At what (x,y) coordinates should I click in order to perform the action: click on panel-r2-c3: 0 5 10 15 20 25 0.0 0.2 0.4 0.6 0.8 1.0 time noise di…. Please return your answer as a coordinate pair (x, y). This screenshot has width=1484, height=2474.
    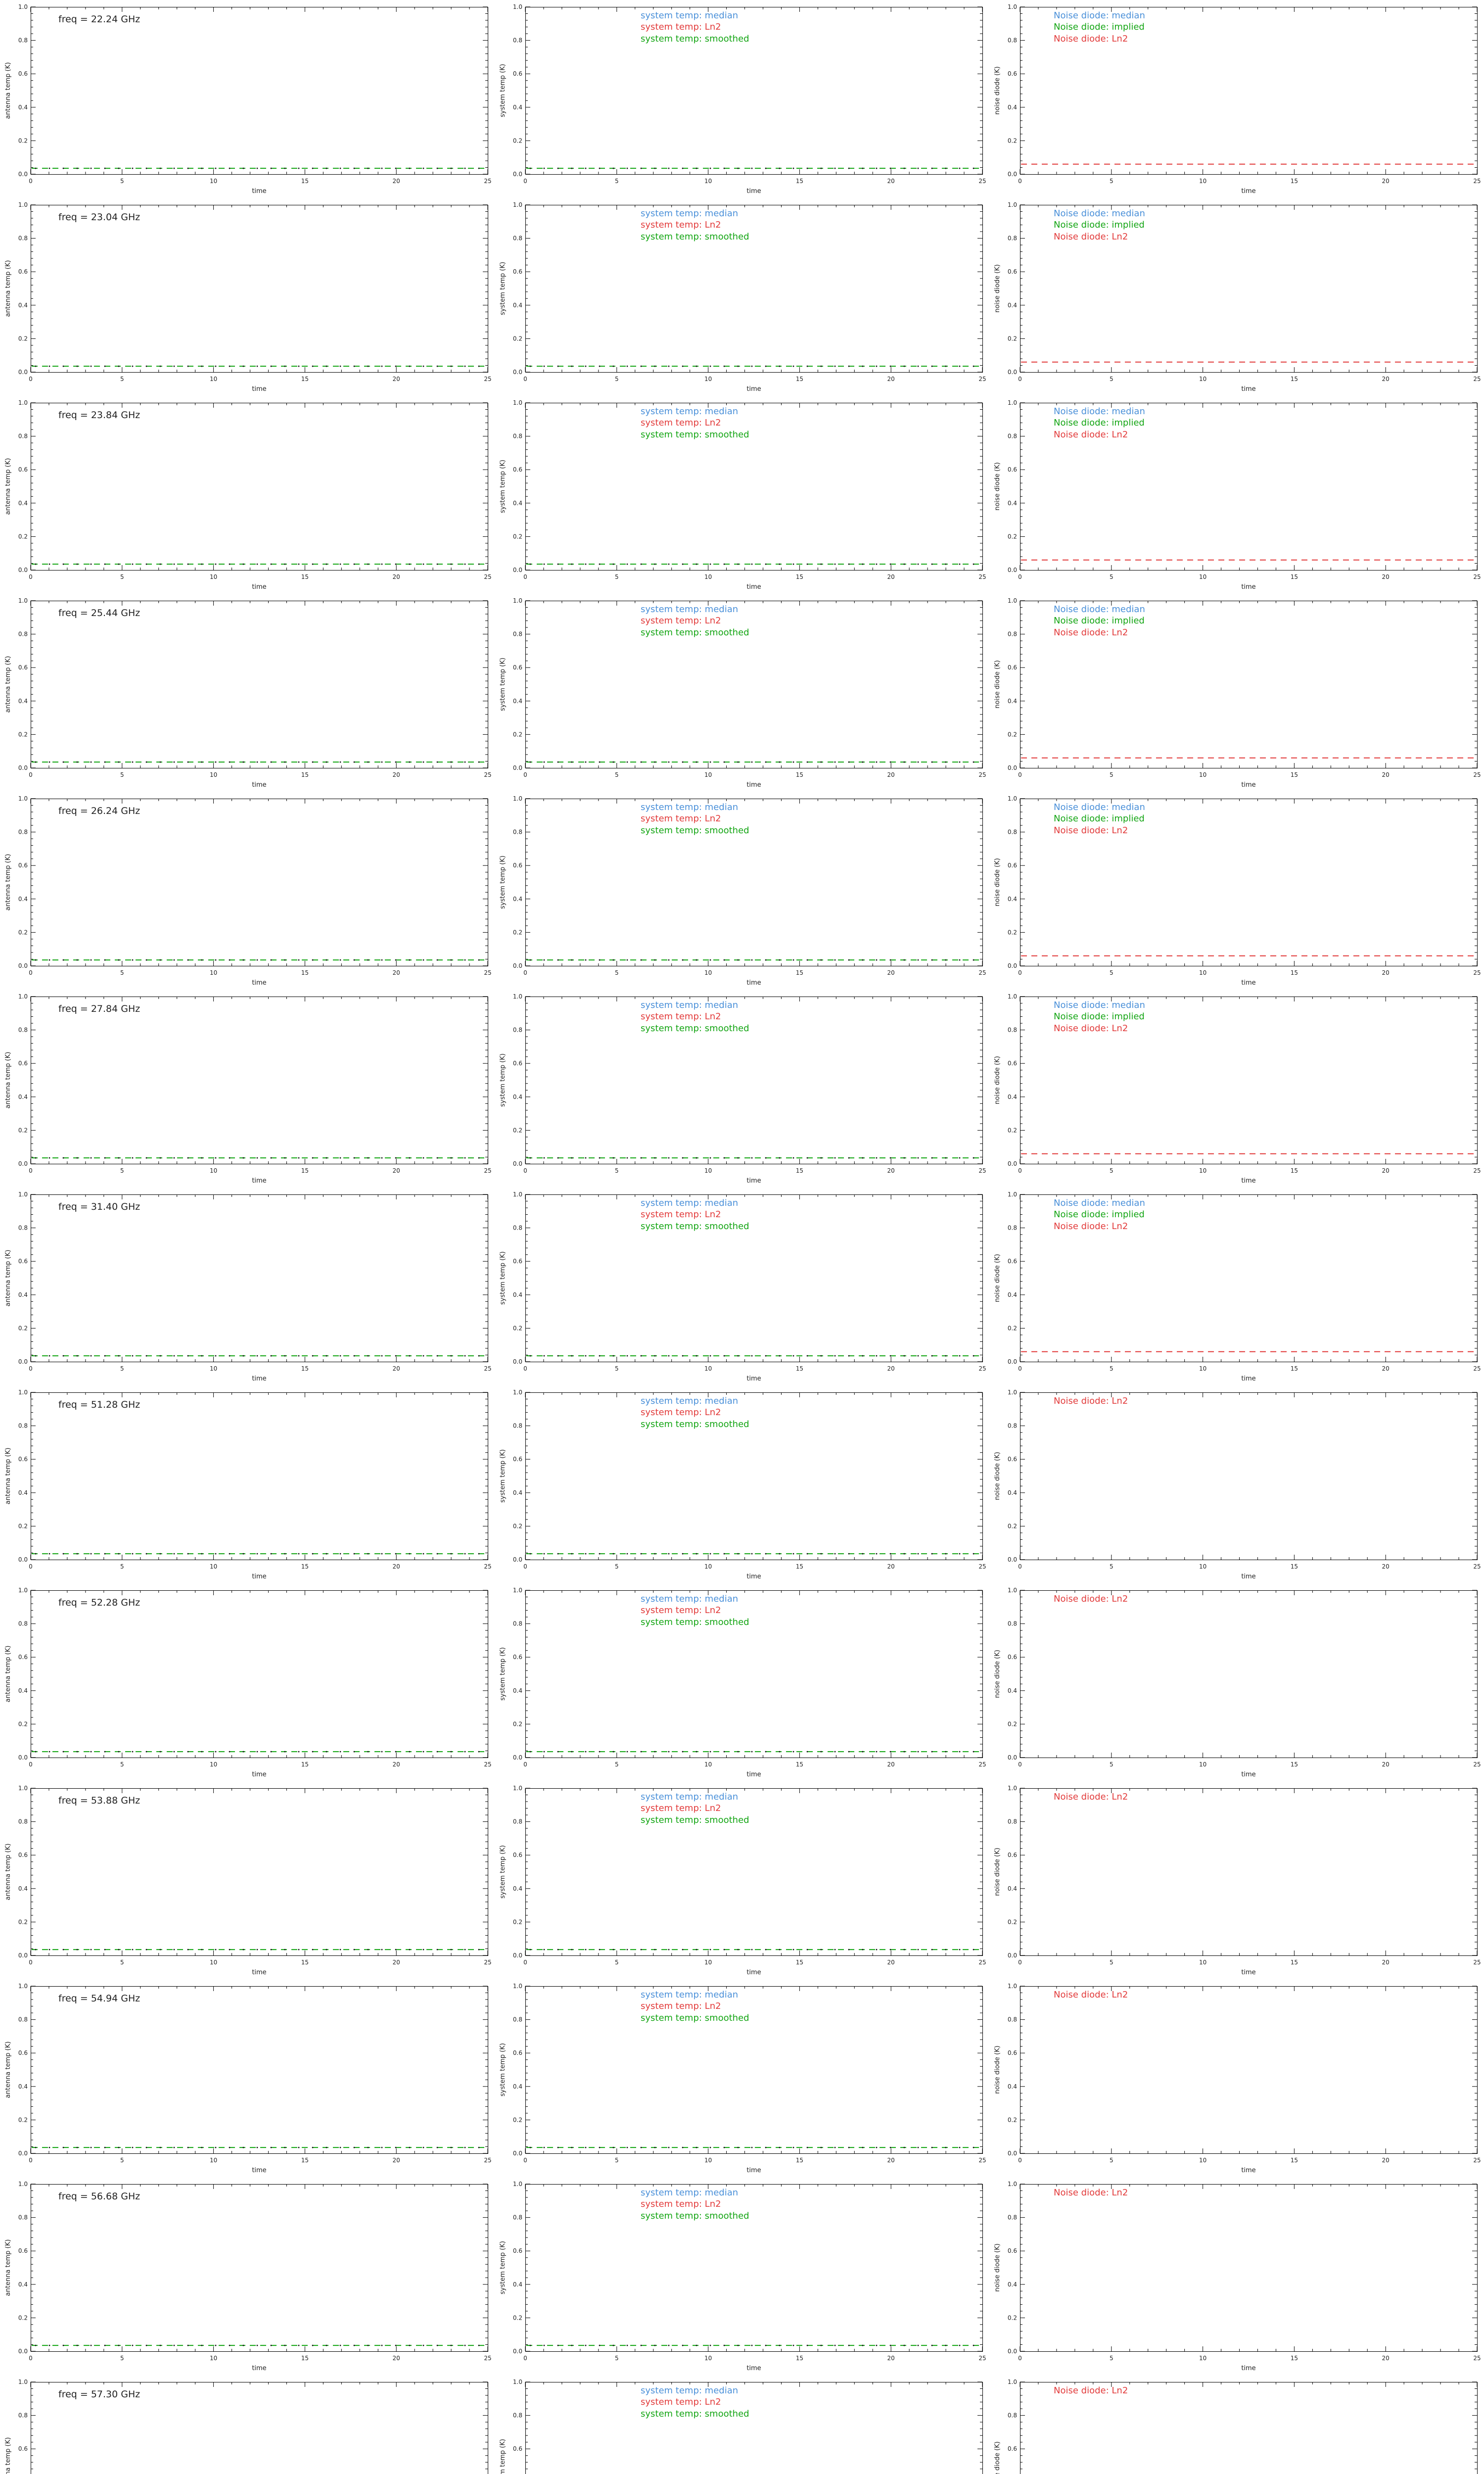
    Looking at the image, I should click on (1236, 297).